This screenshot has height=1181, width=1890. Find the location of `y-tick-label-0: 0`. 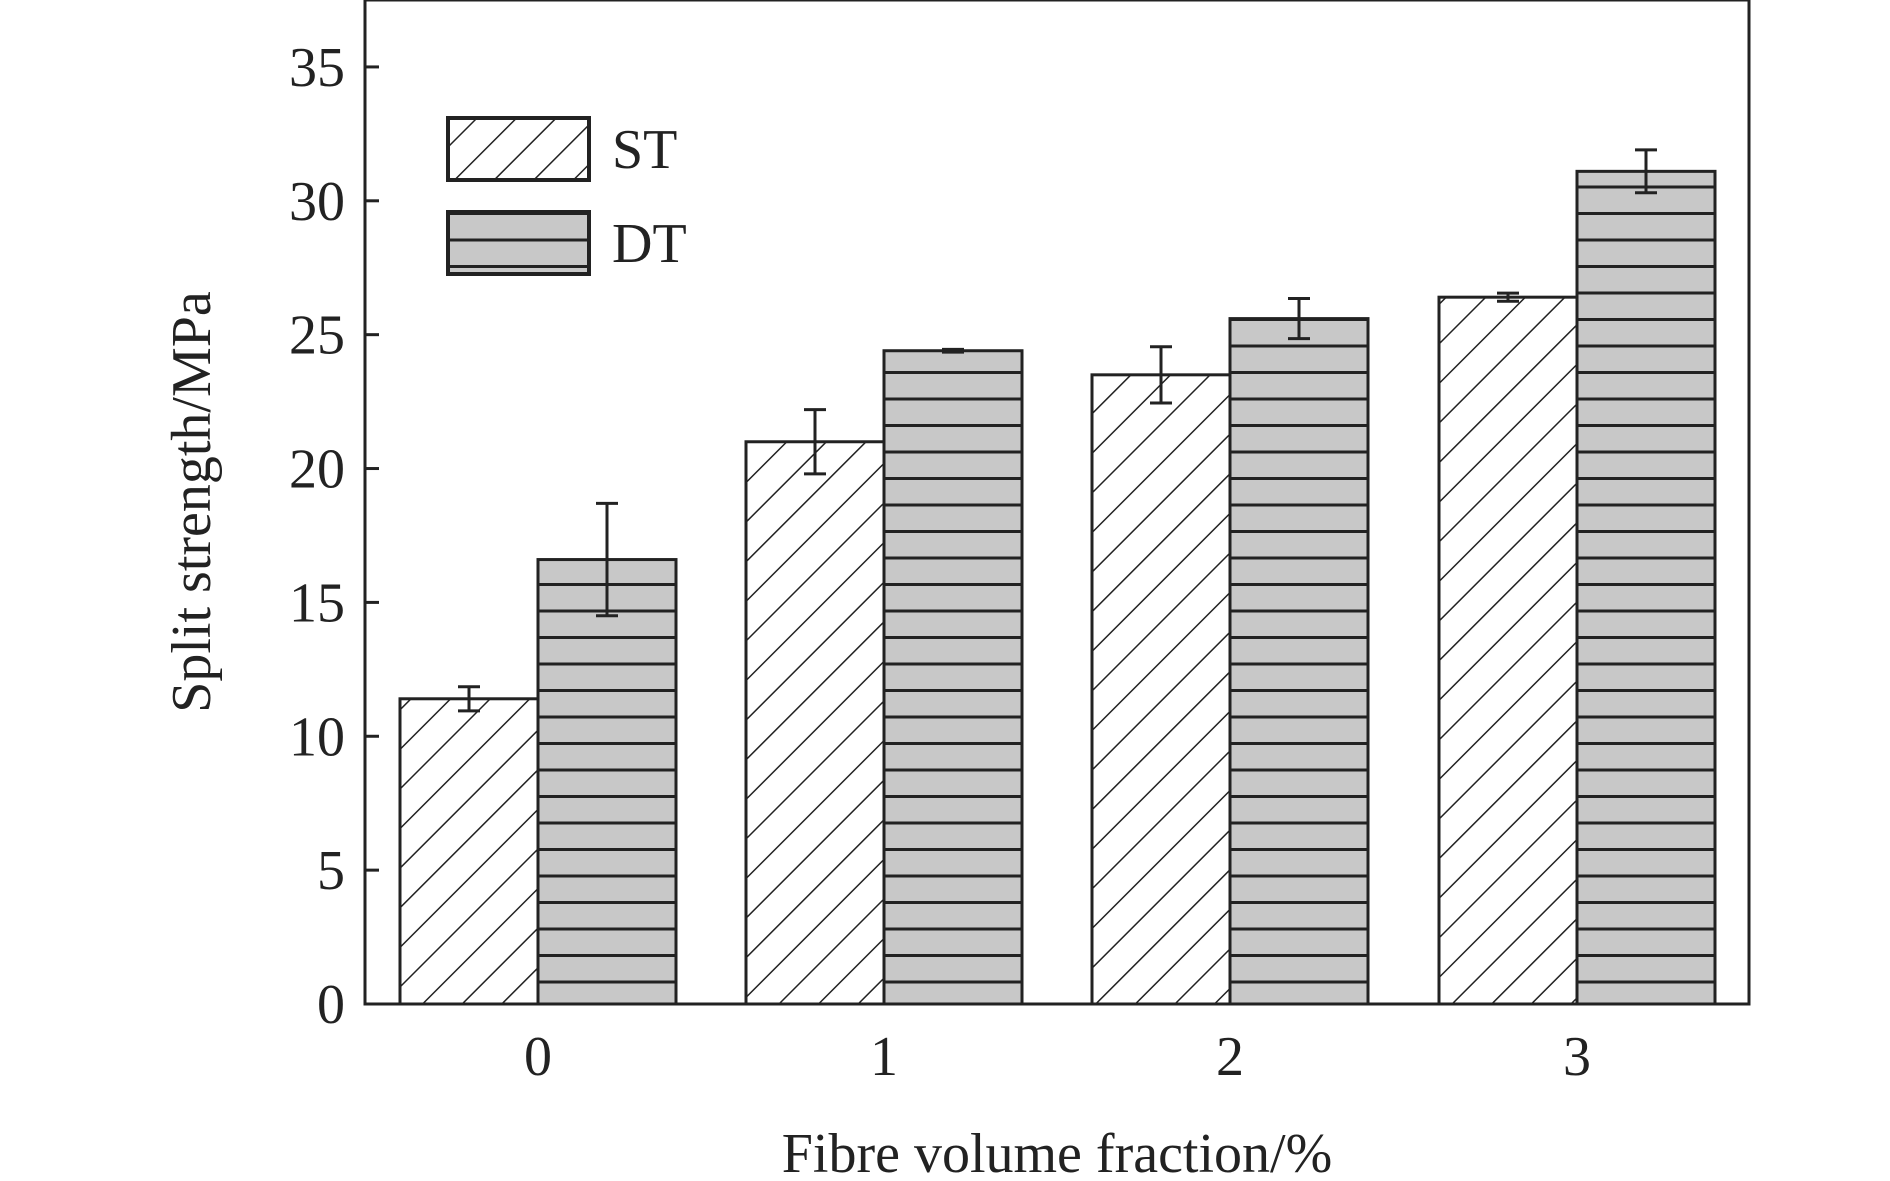

y-tick-label-0: 0 is located at coordinates (331, 1005).